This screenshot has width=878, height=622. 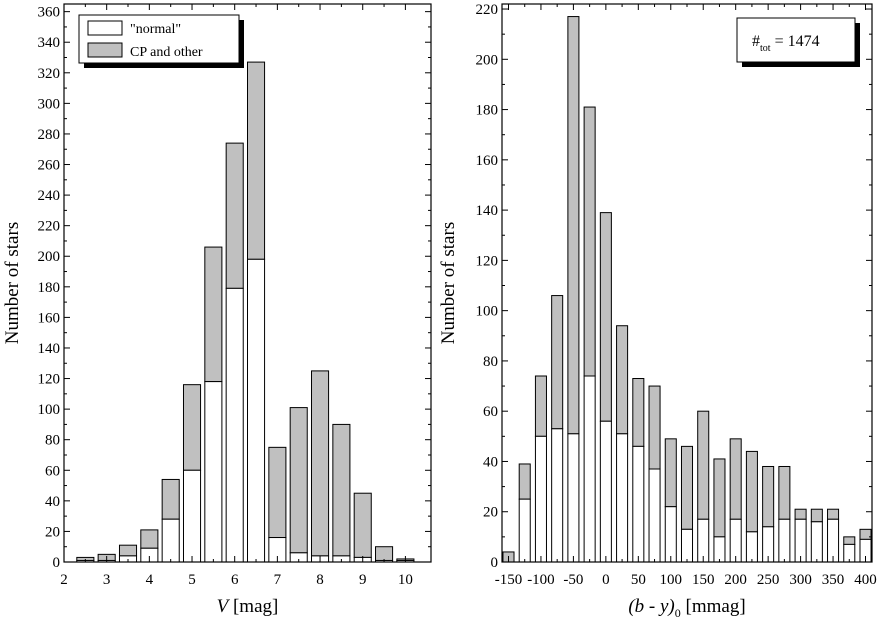 What do you see at coordinates (487, 111) in the screenshot?
I see `right-y-tick-label: 180` at bounding box center [487, 111].